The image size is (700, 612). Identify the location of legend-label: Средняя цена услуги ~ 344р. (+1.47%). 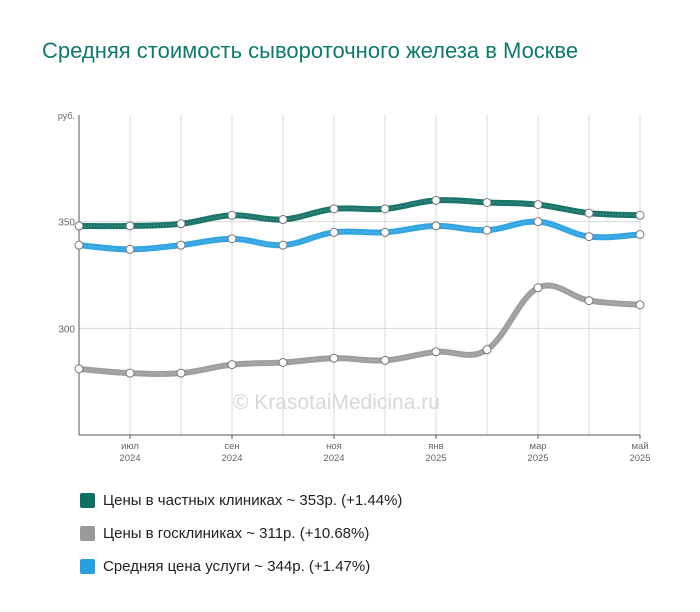
(237, 566).